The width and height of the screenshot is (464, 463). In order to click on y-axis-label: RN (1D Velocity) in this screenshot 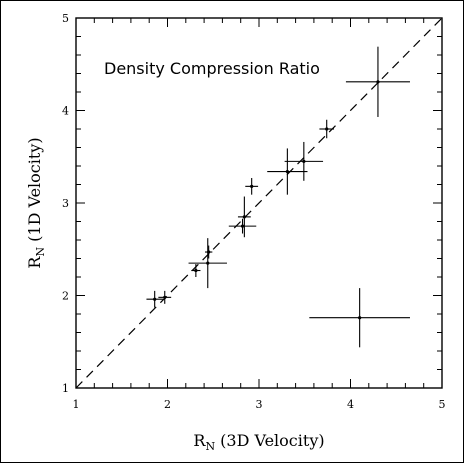, I will do `click(36, 202)`.